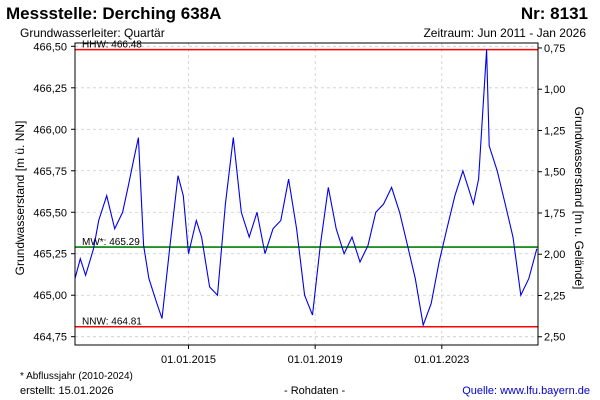 The height and width of the screenshot is (400, 600). Describe the element at coordinates (526, 391) in the screenshot. I see `source-link: Quelle: www.lfu.bayern.de` at that location.